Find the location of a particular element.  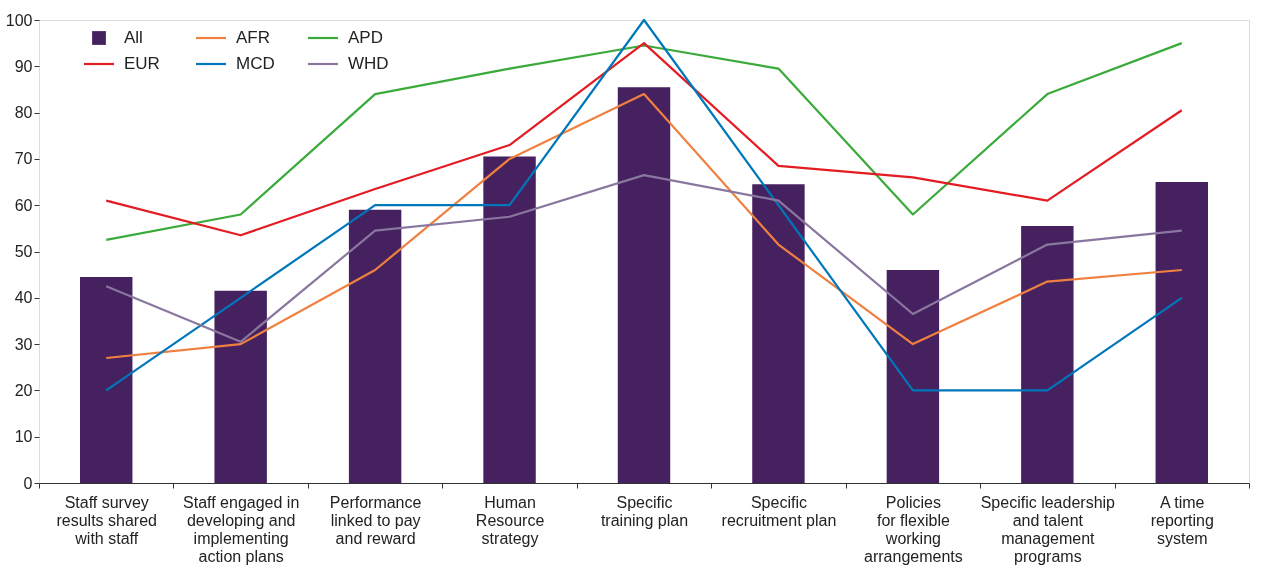

y-tick-label: 100 is located at coordinates (19, 20).